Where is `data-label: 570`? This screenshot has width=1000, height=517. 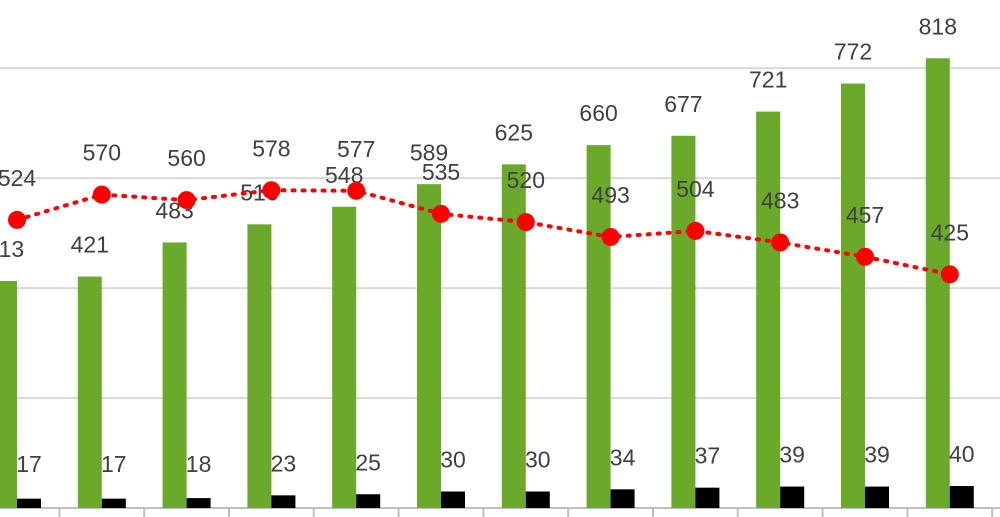 data-label: 570 is located at coordinates (102, 153).